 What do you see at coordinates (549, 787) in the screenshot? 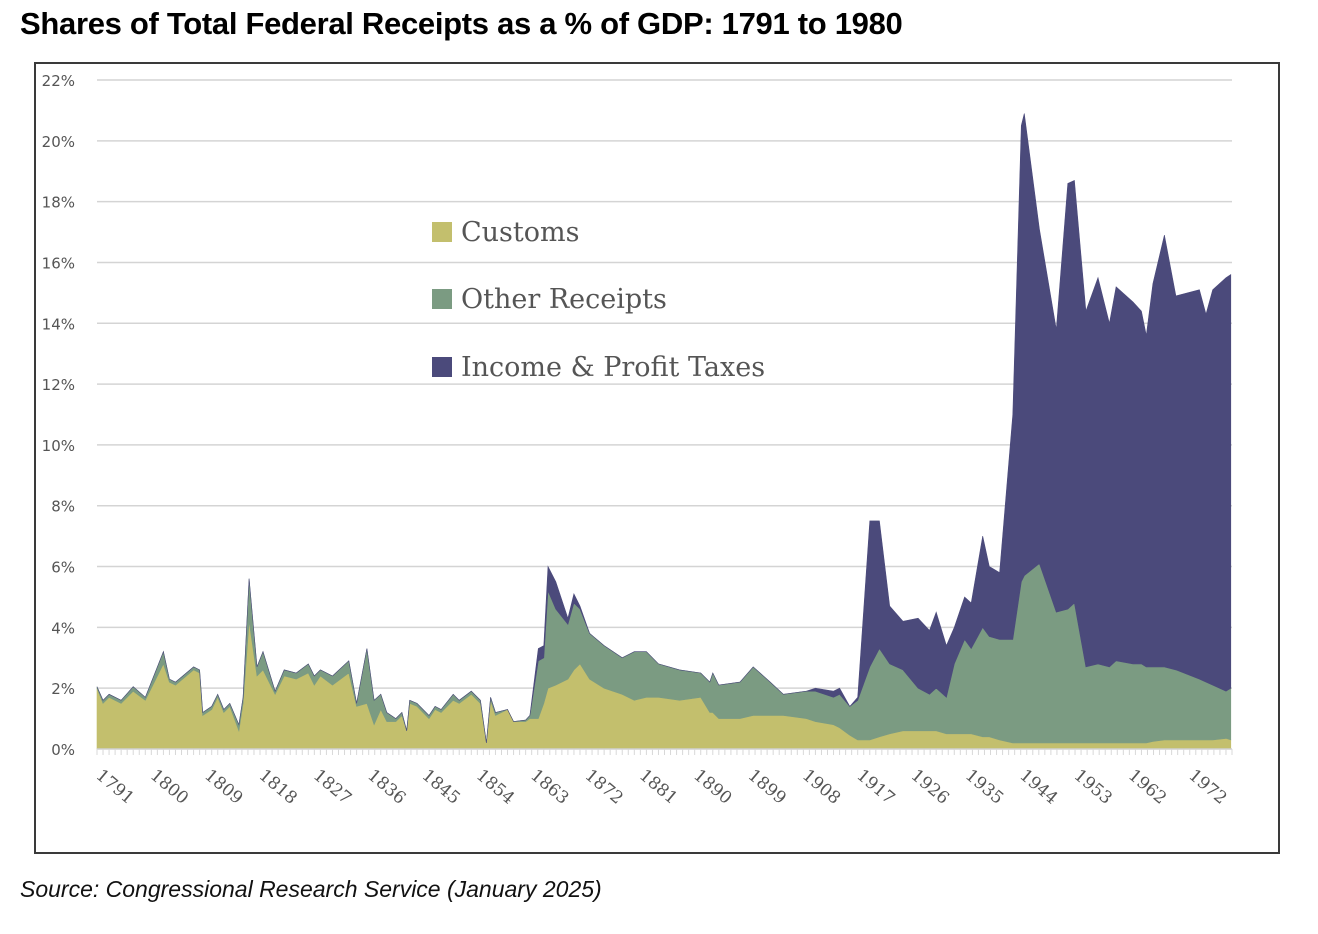
I see `x-tick-label: 1863` at bounding box center [549, 787].